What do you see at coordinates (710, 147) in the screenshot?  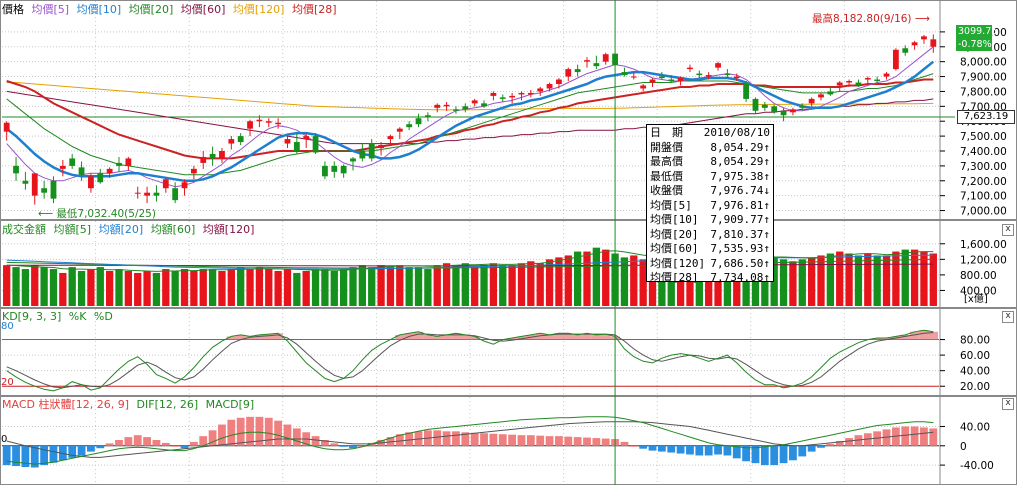 I see `tooltip-row-open: 開盤價 8,054.29↑` at bounding box center [710, 147].